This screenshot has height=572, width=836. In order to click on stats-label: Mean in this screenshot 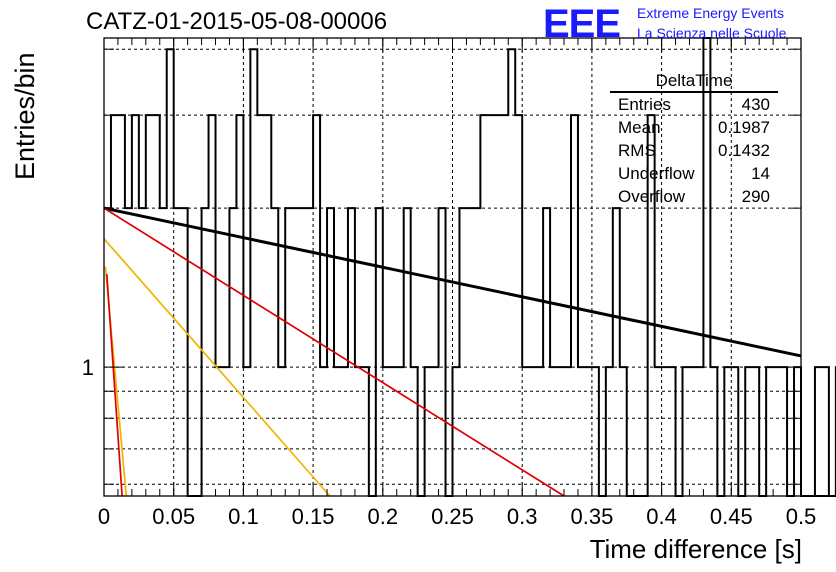, I will do `click(639, 127)`.